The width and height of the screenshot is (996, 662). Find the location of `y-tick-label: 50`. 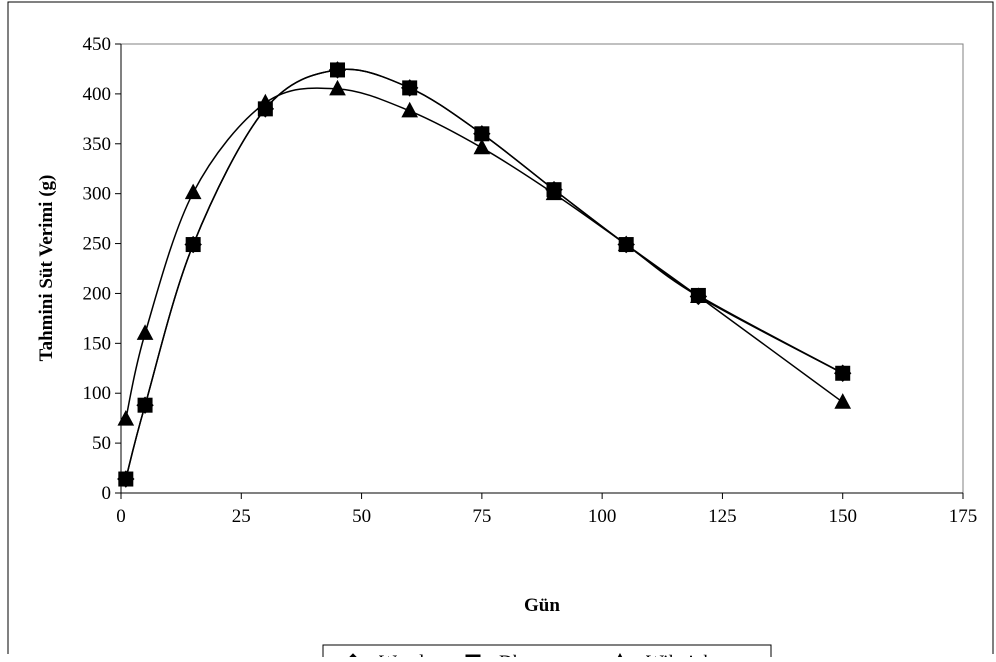

y-tick-label: 50 is located at coordinates (101, 443).